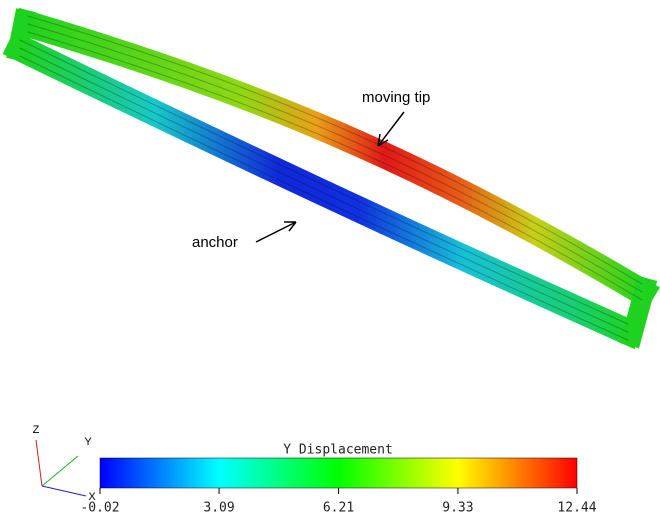 The width and height of the screenshot is (660, 522). Describe the element at coordinates (99, 508) in the screenshot. I see `tick-label: -0.02` at that location.